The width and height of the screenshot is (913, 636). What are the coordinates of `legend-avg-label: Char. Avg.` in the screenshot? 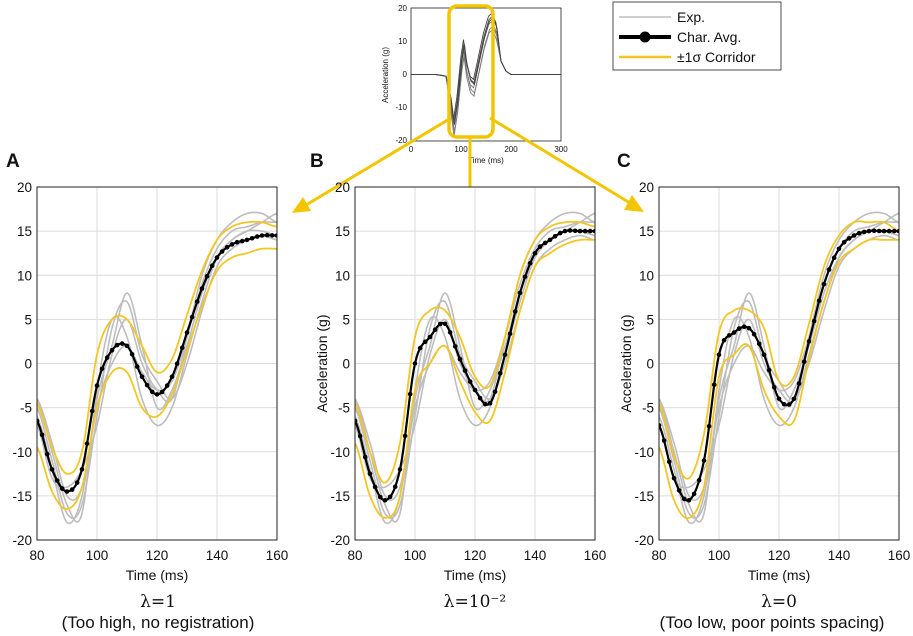 It's located at (709, 37).